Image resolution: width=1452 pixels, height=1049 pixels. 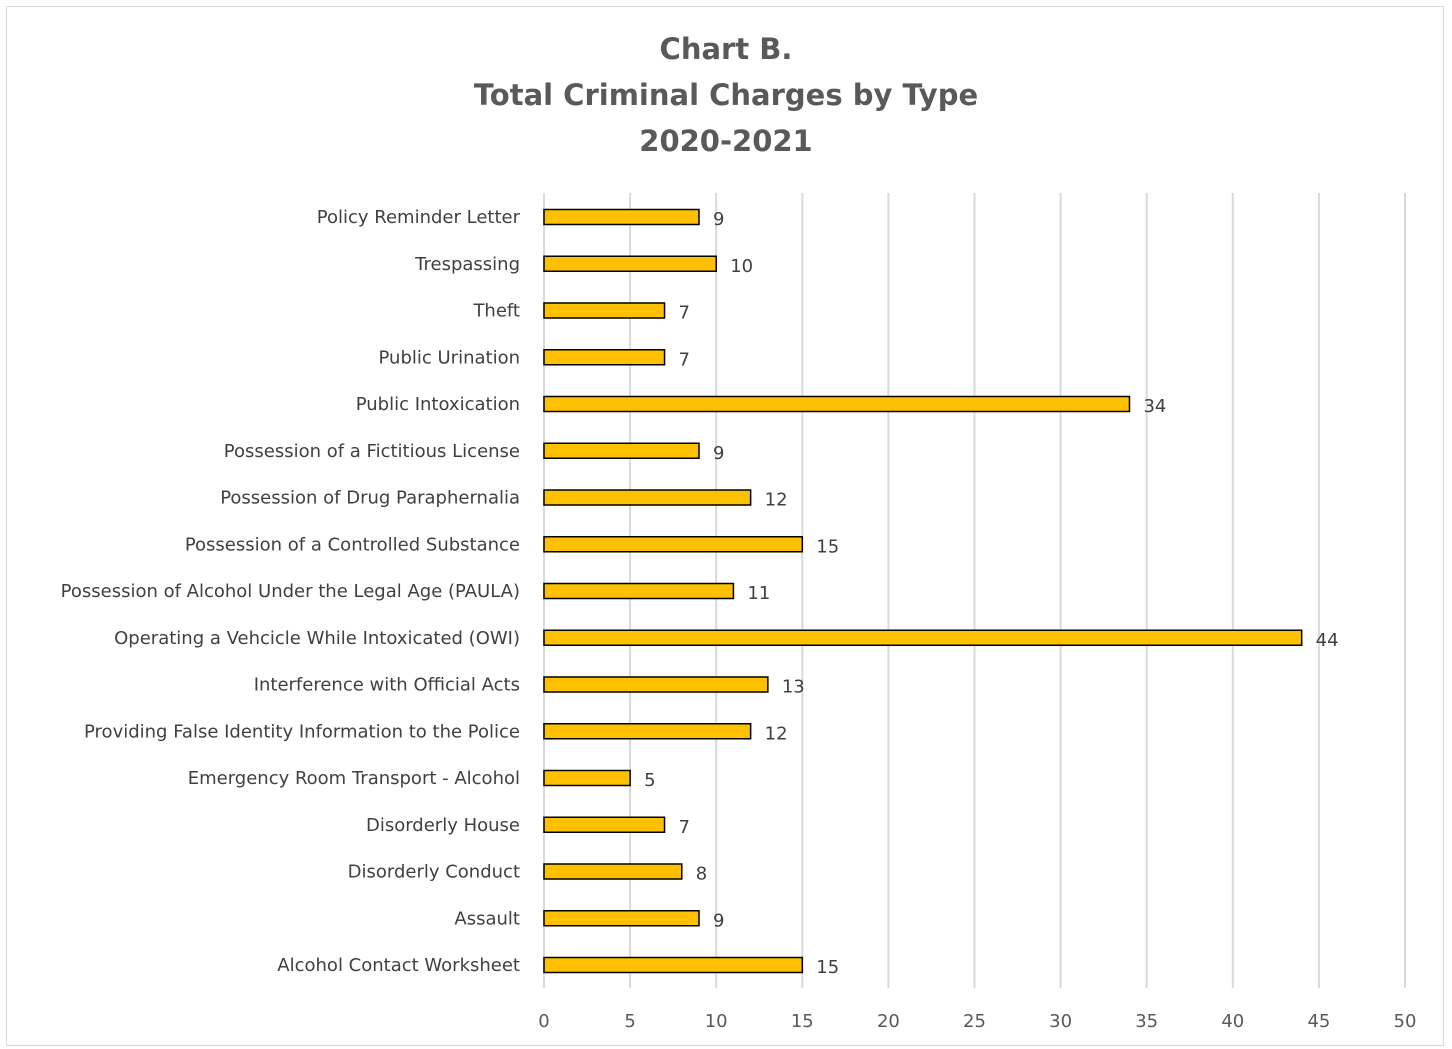 I want to click on data-label-10: 13, so click(x=793, y=687).